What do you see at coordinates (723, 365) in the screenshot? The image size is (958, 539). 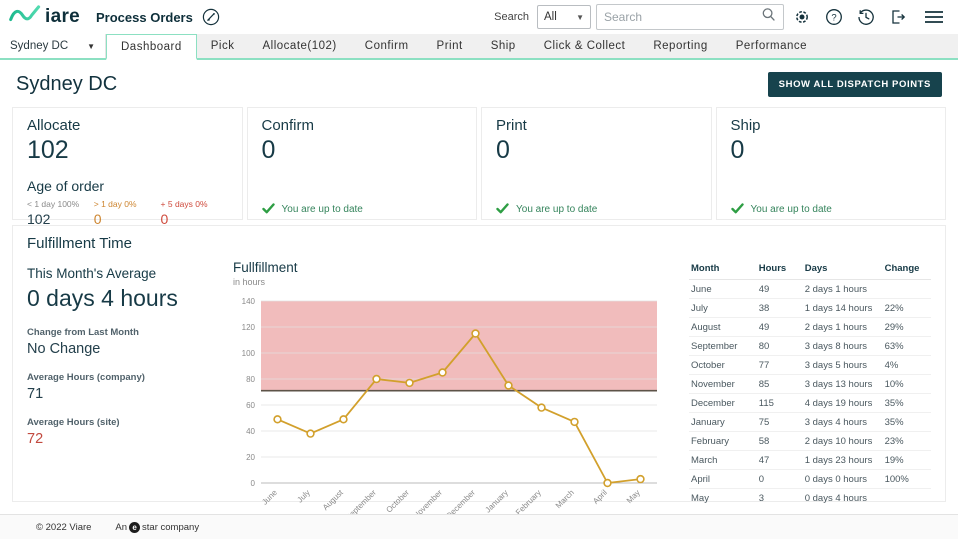 I see `cell-month: October` at bounding box center [723, 365].